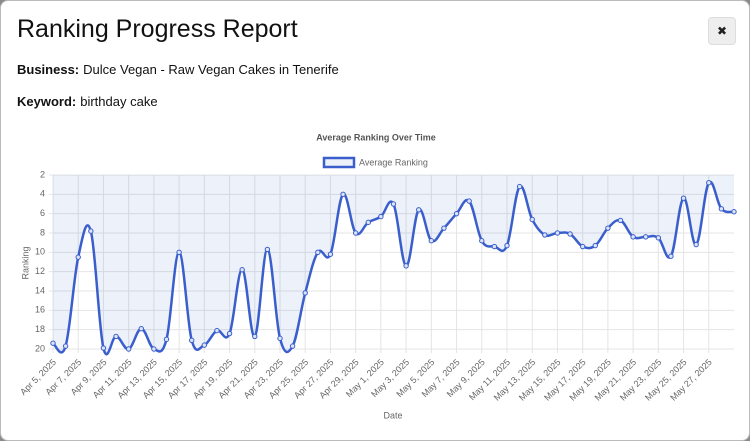 This screenshot has width=750, height=441. I want to click on legend-label: Average Ranking, so click(393, 162).